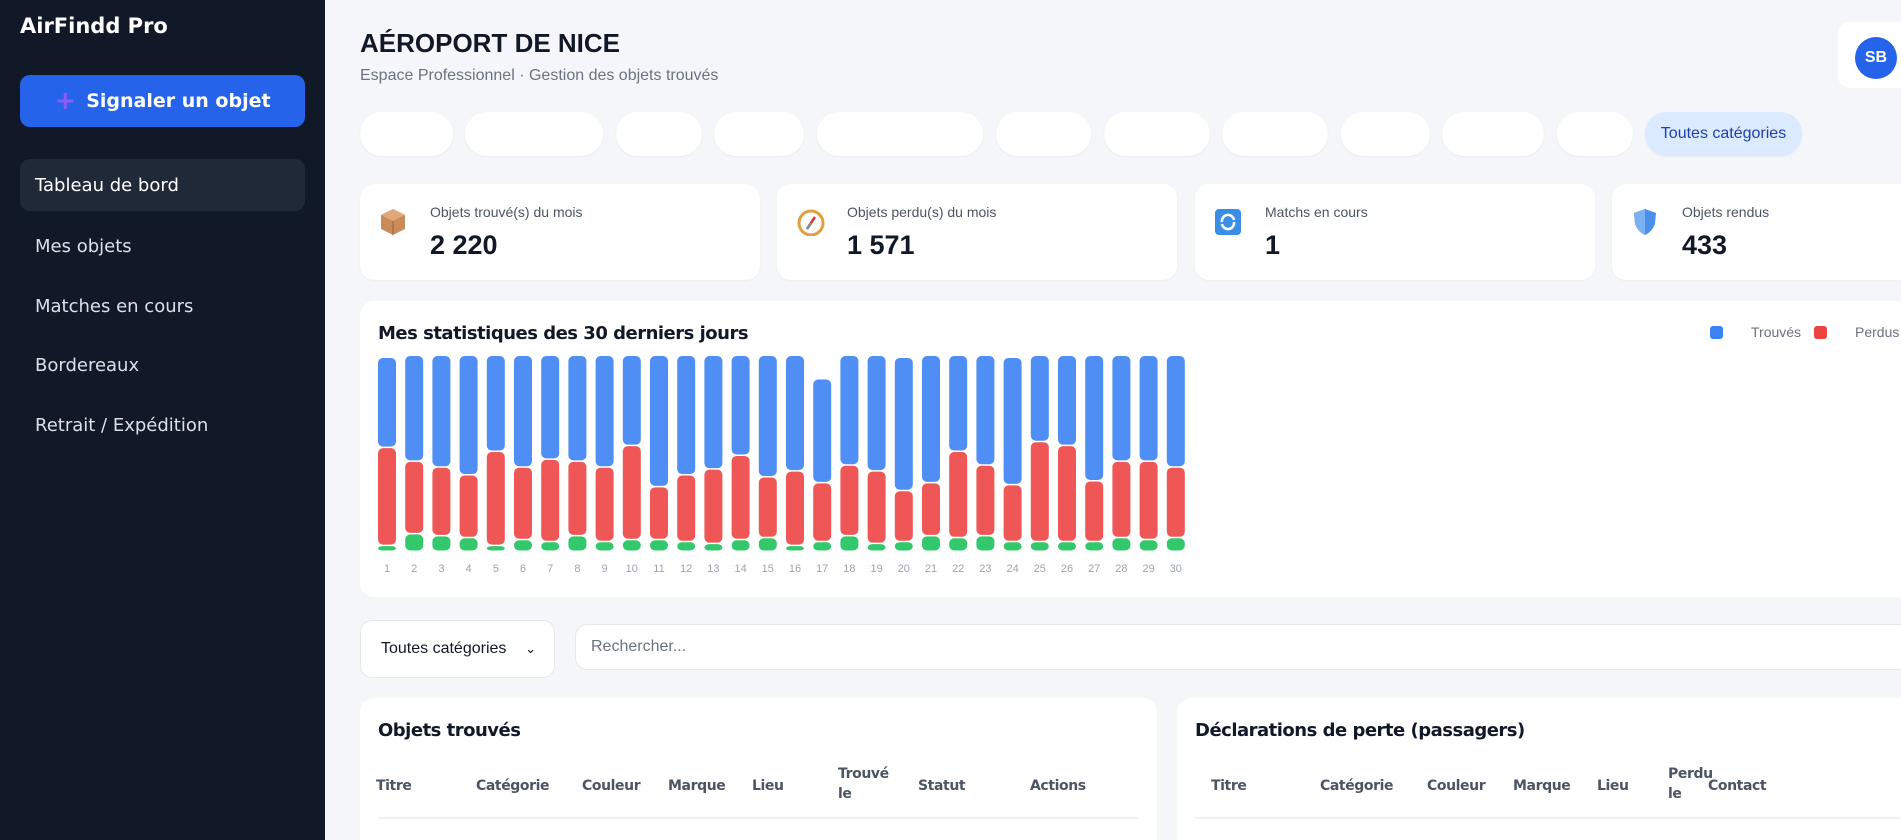 The width and height of the screenshot is (1901, 840). Describe the element at coordinates (658, 569) in the screenshot. I see `x-tick-label: 11` at that location.